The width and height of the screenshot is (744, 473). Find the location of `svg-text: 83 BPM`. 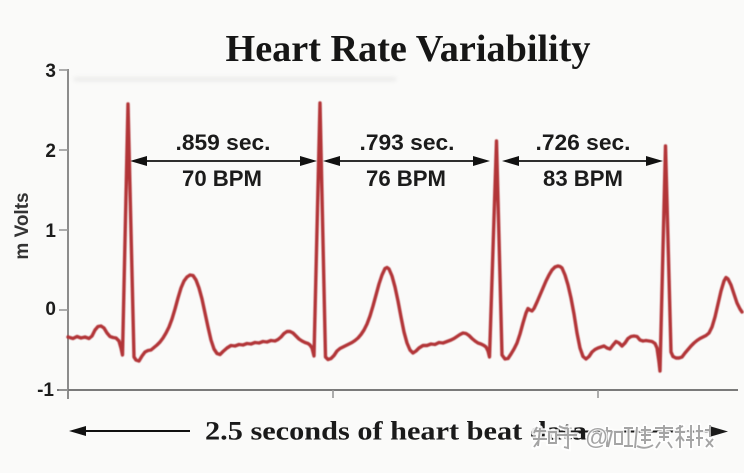

svg-text: 83 BPM is located at coordinates (583, 178).